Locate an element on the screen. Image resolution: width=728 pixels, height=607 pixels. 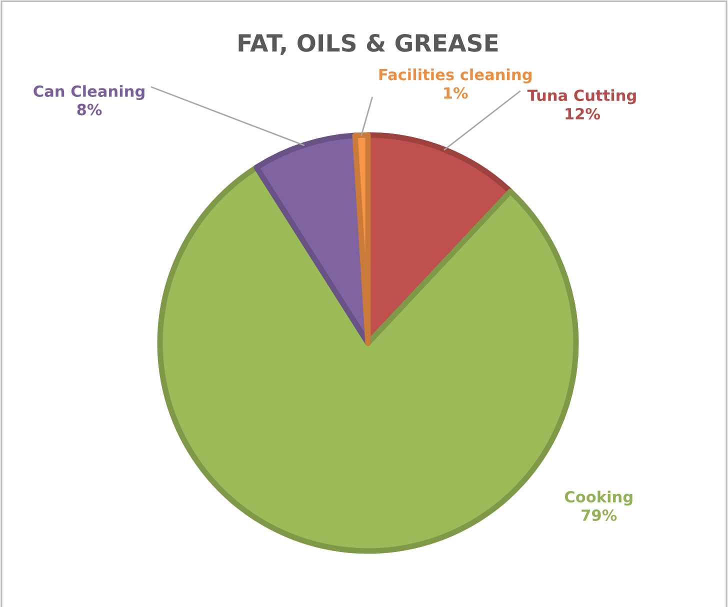
data-label: 8% is located at coordinates (89, 110).